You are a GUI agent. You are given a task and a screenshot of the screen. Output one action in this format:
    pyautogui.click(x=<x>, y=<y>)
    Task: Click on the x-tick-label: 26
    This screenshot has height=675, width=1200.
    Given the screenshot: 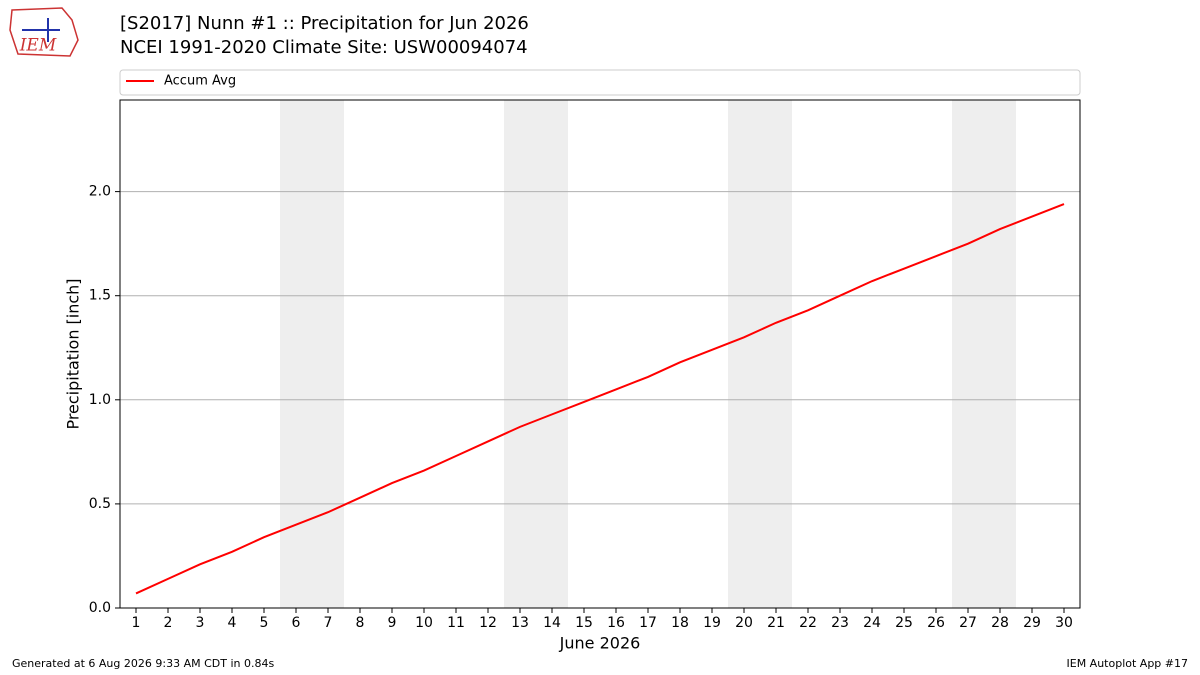 What is the action you would take?
    pyautogui.click(x=936, y=623)
    